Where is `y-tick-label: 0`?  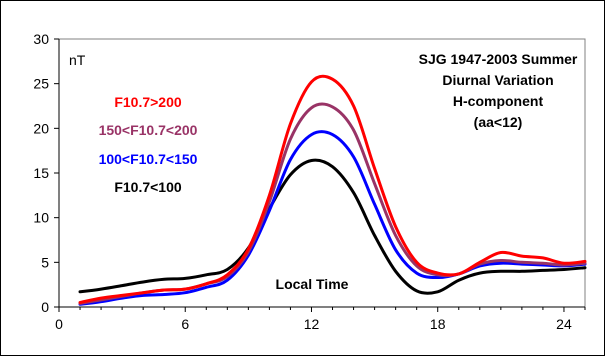 y-tick-label: 0 is located at coordinates (45, 307).